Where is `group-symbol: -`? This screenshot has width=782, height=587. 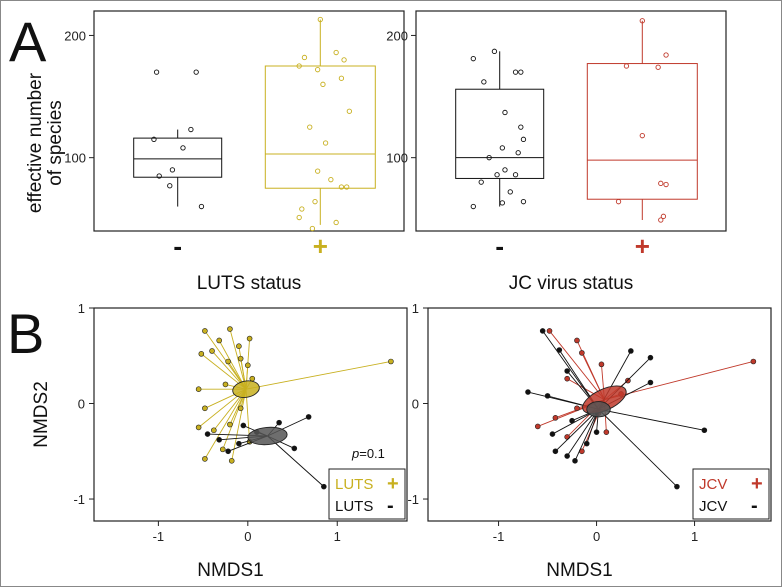
group-symbol: - is located at coordinates (177, 246).